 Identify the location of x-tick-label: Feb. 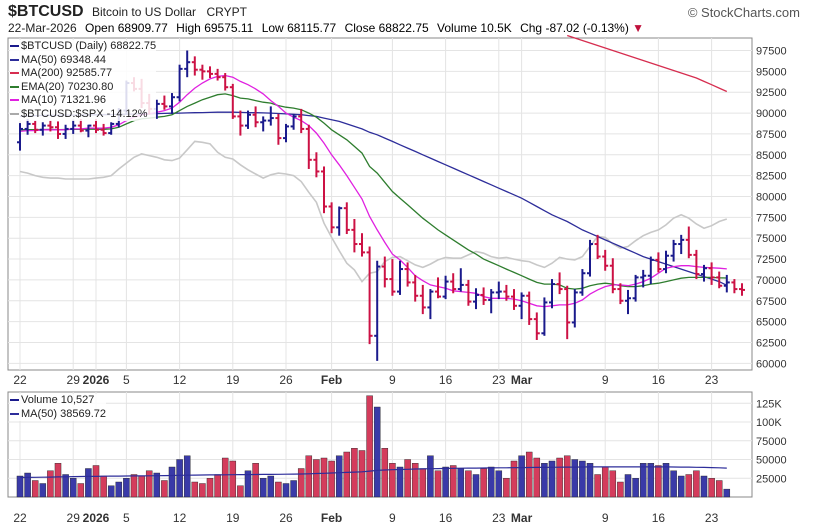
(331, 518).